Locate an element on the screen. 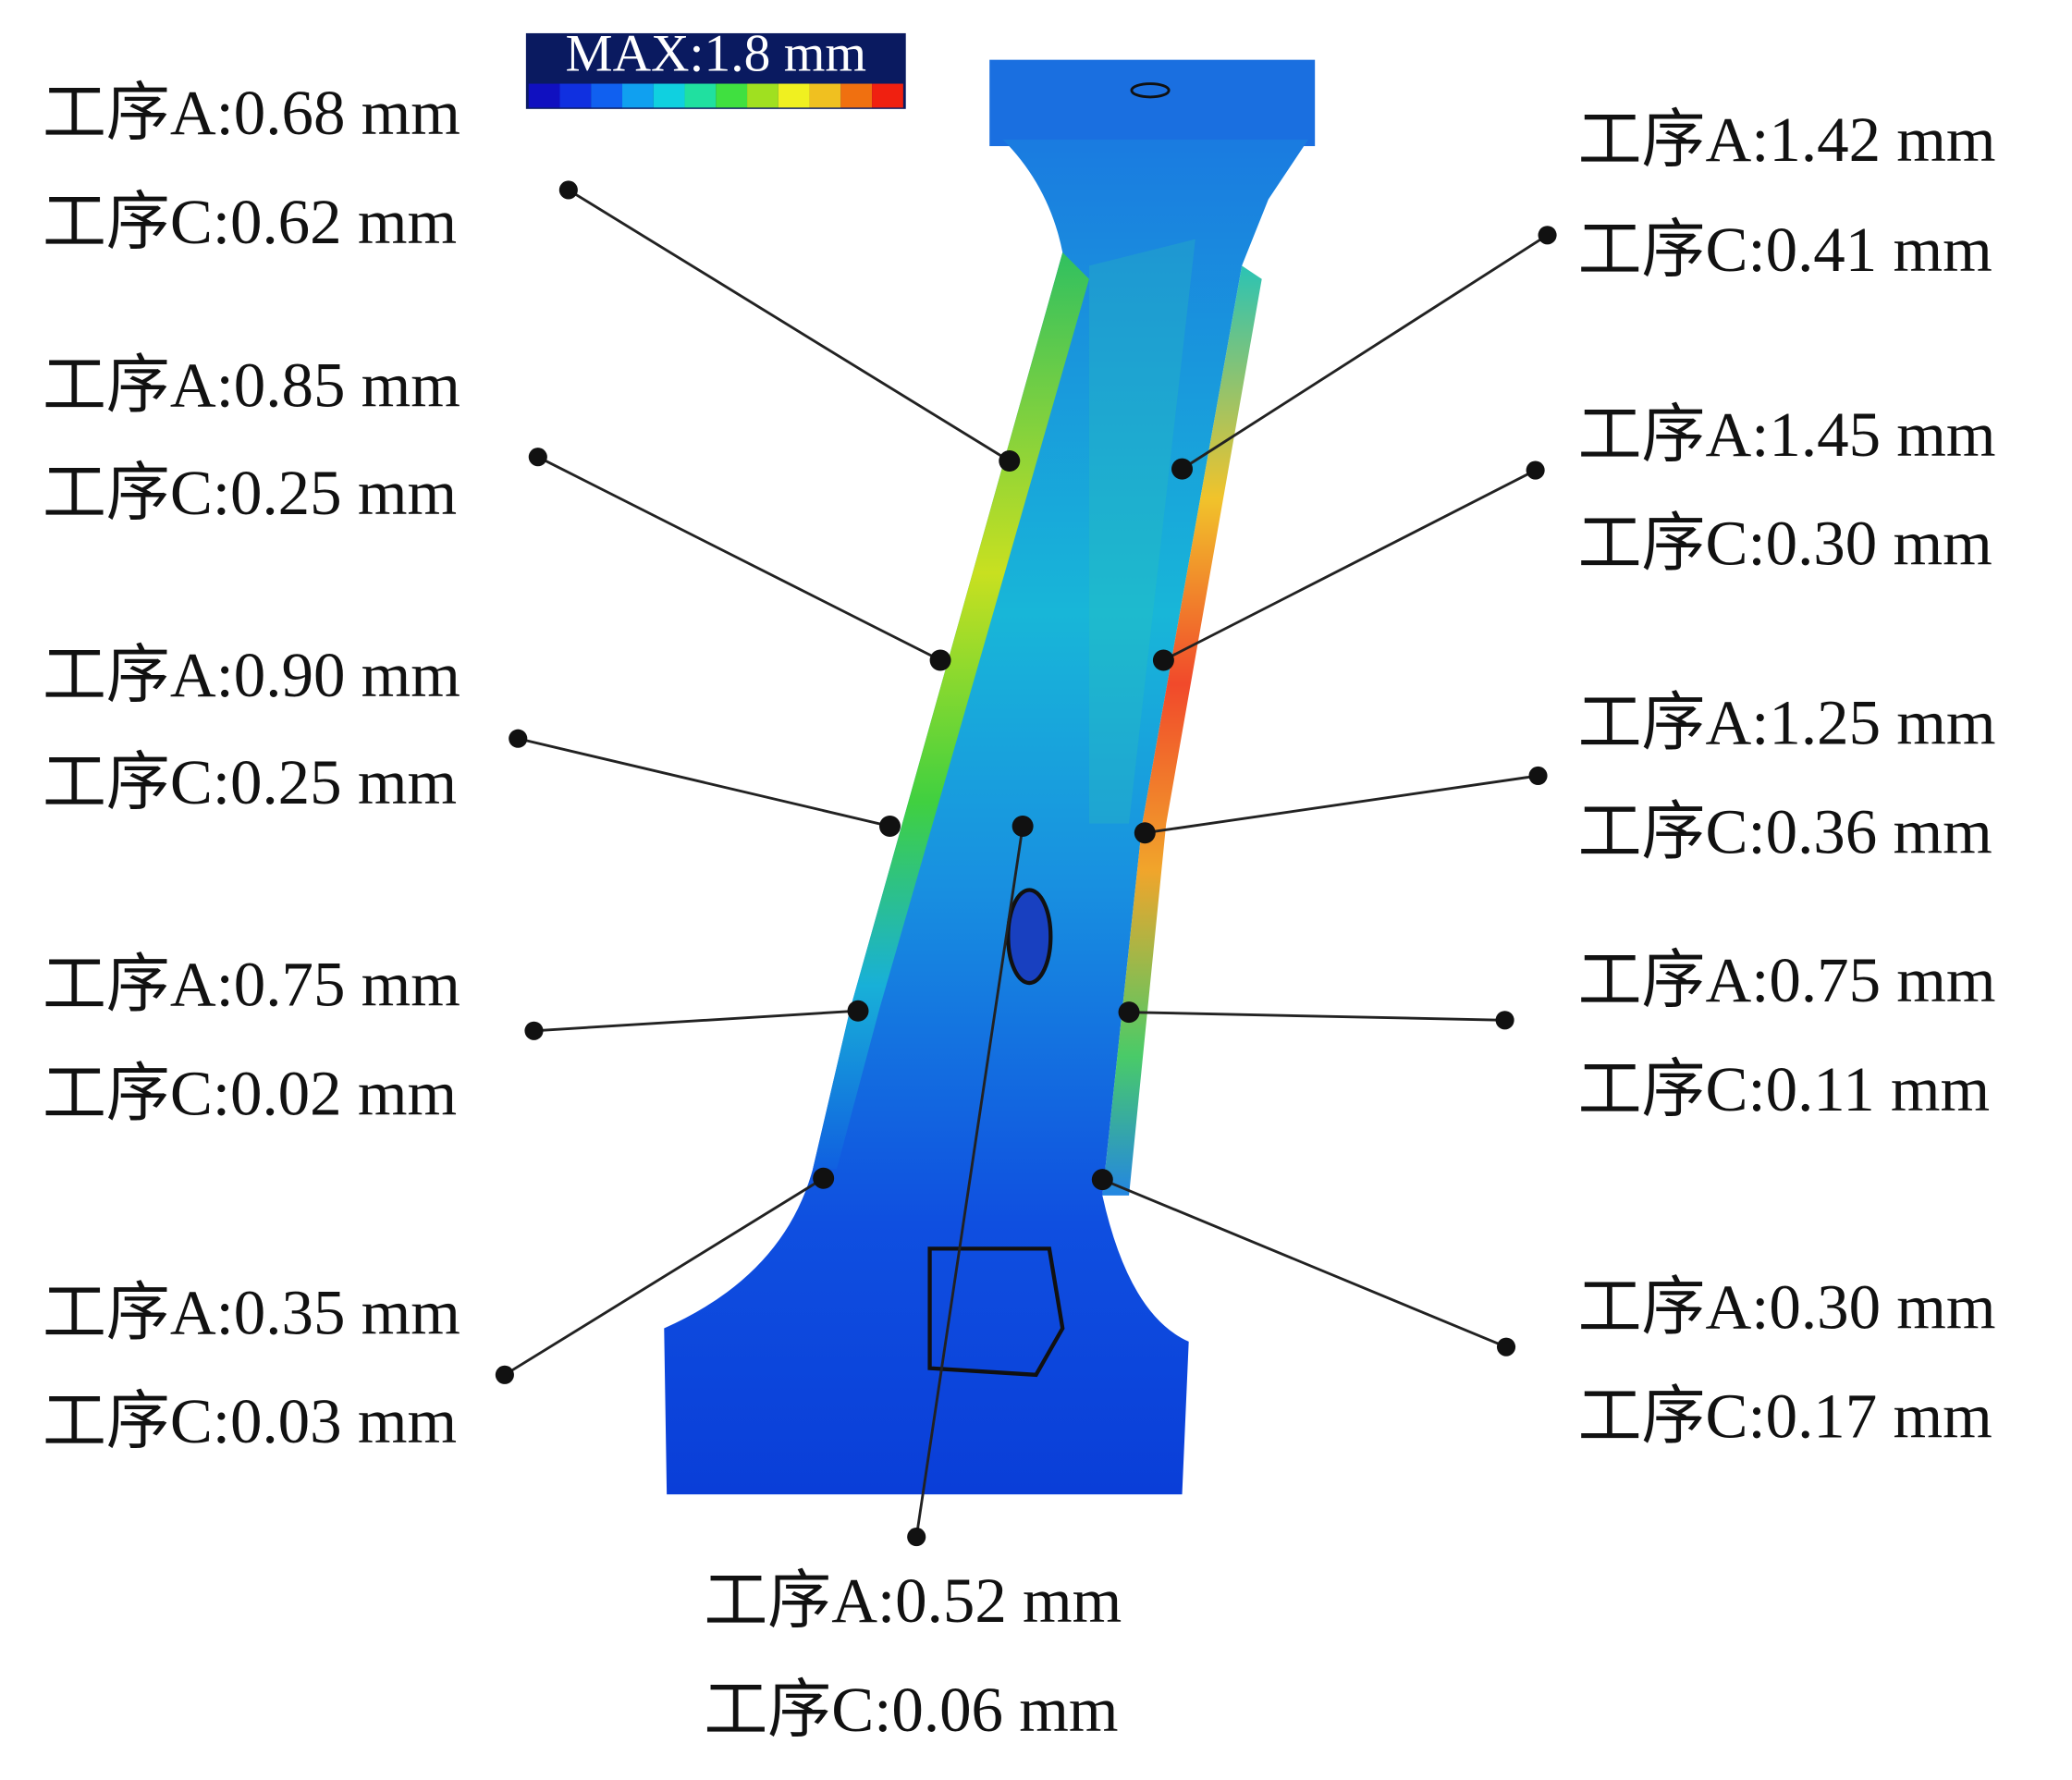 The image size is (2072, 1780). process-c-label: 工序C:0.36 mm is located at coordinates (1785, 831).